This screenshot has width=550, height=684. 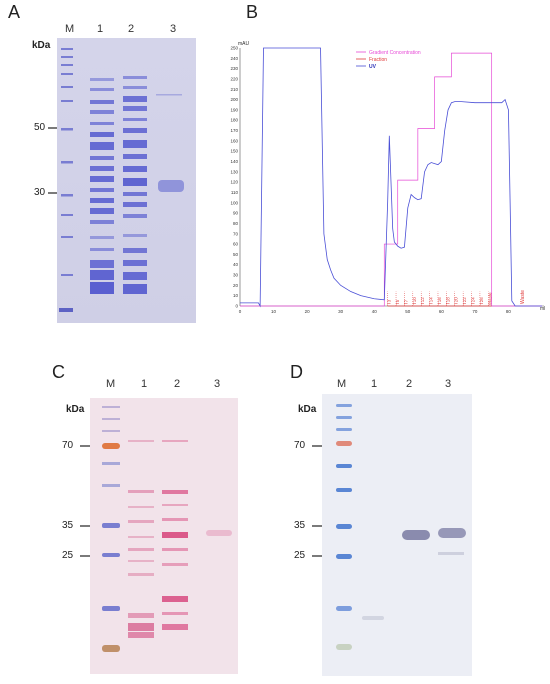 What do you see at coordinates (422, 301) in the screenshot?
I see `fraction-label: T12` at bounding box center [422, 301].